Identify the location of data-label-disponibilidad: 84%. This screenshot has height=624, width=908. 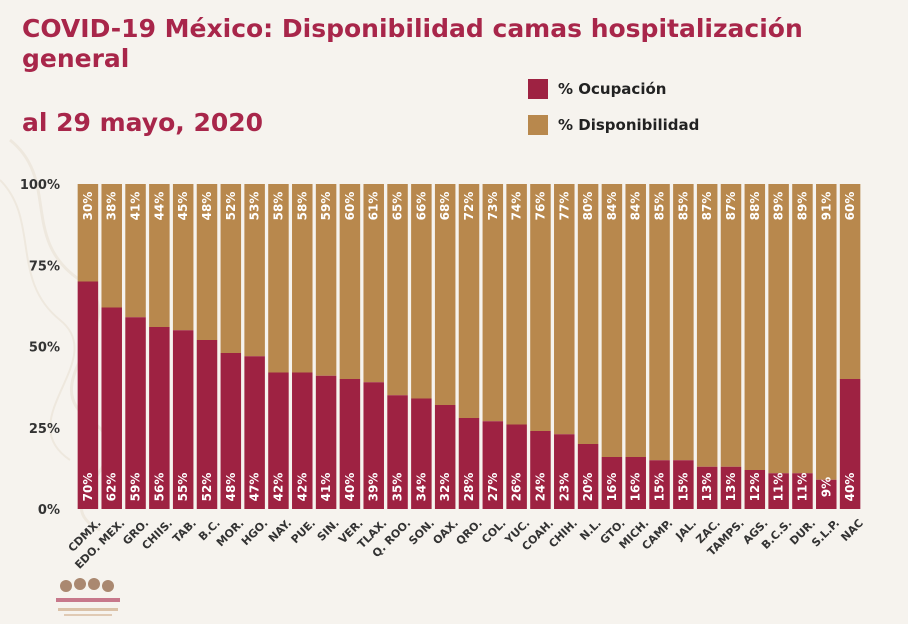
(636, 206).